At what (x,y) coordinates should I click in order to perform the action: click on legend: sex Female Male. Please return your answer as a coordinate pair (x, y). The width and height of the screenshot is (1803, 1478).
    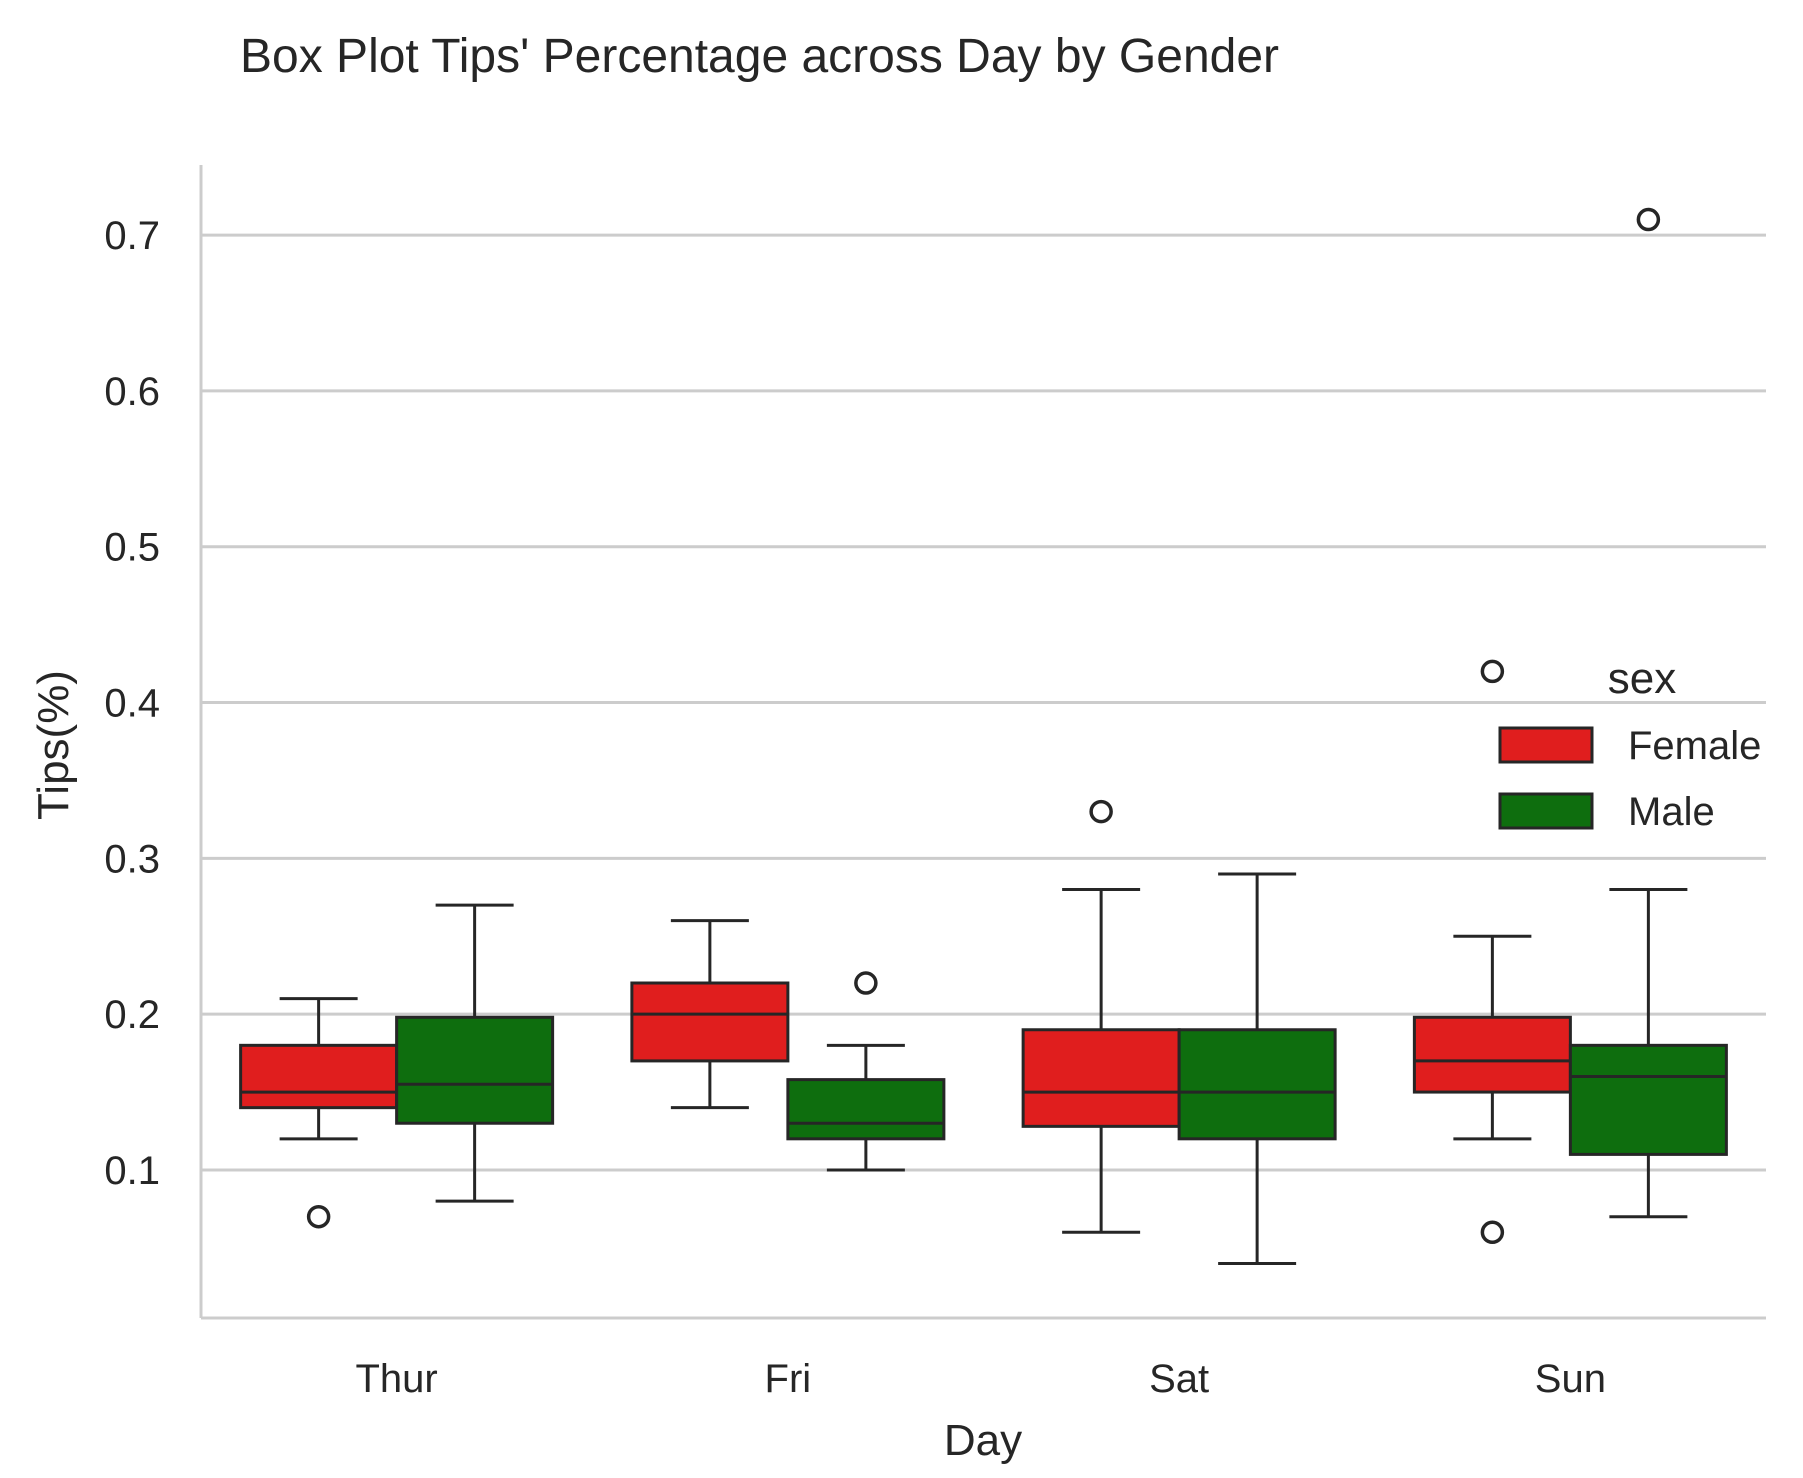
    Looking at the image, I should click on (1629, 744).